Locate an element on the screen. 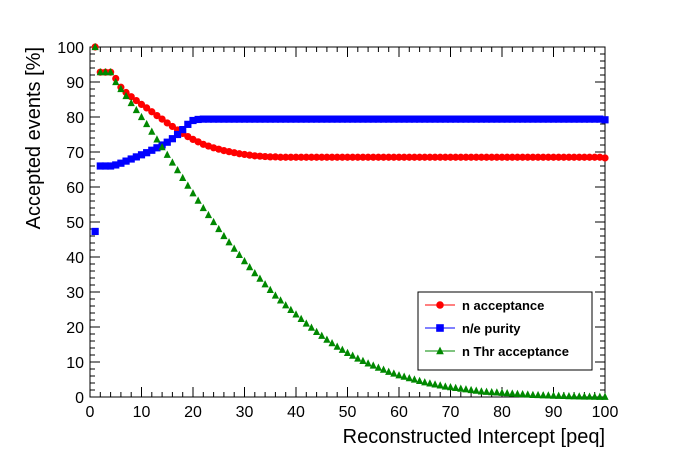 This screenshot has height=473, width=698. x-tick-label: 50 is located at coordinates (348, 412).